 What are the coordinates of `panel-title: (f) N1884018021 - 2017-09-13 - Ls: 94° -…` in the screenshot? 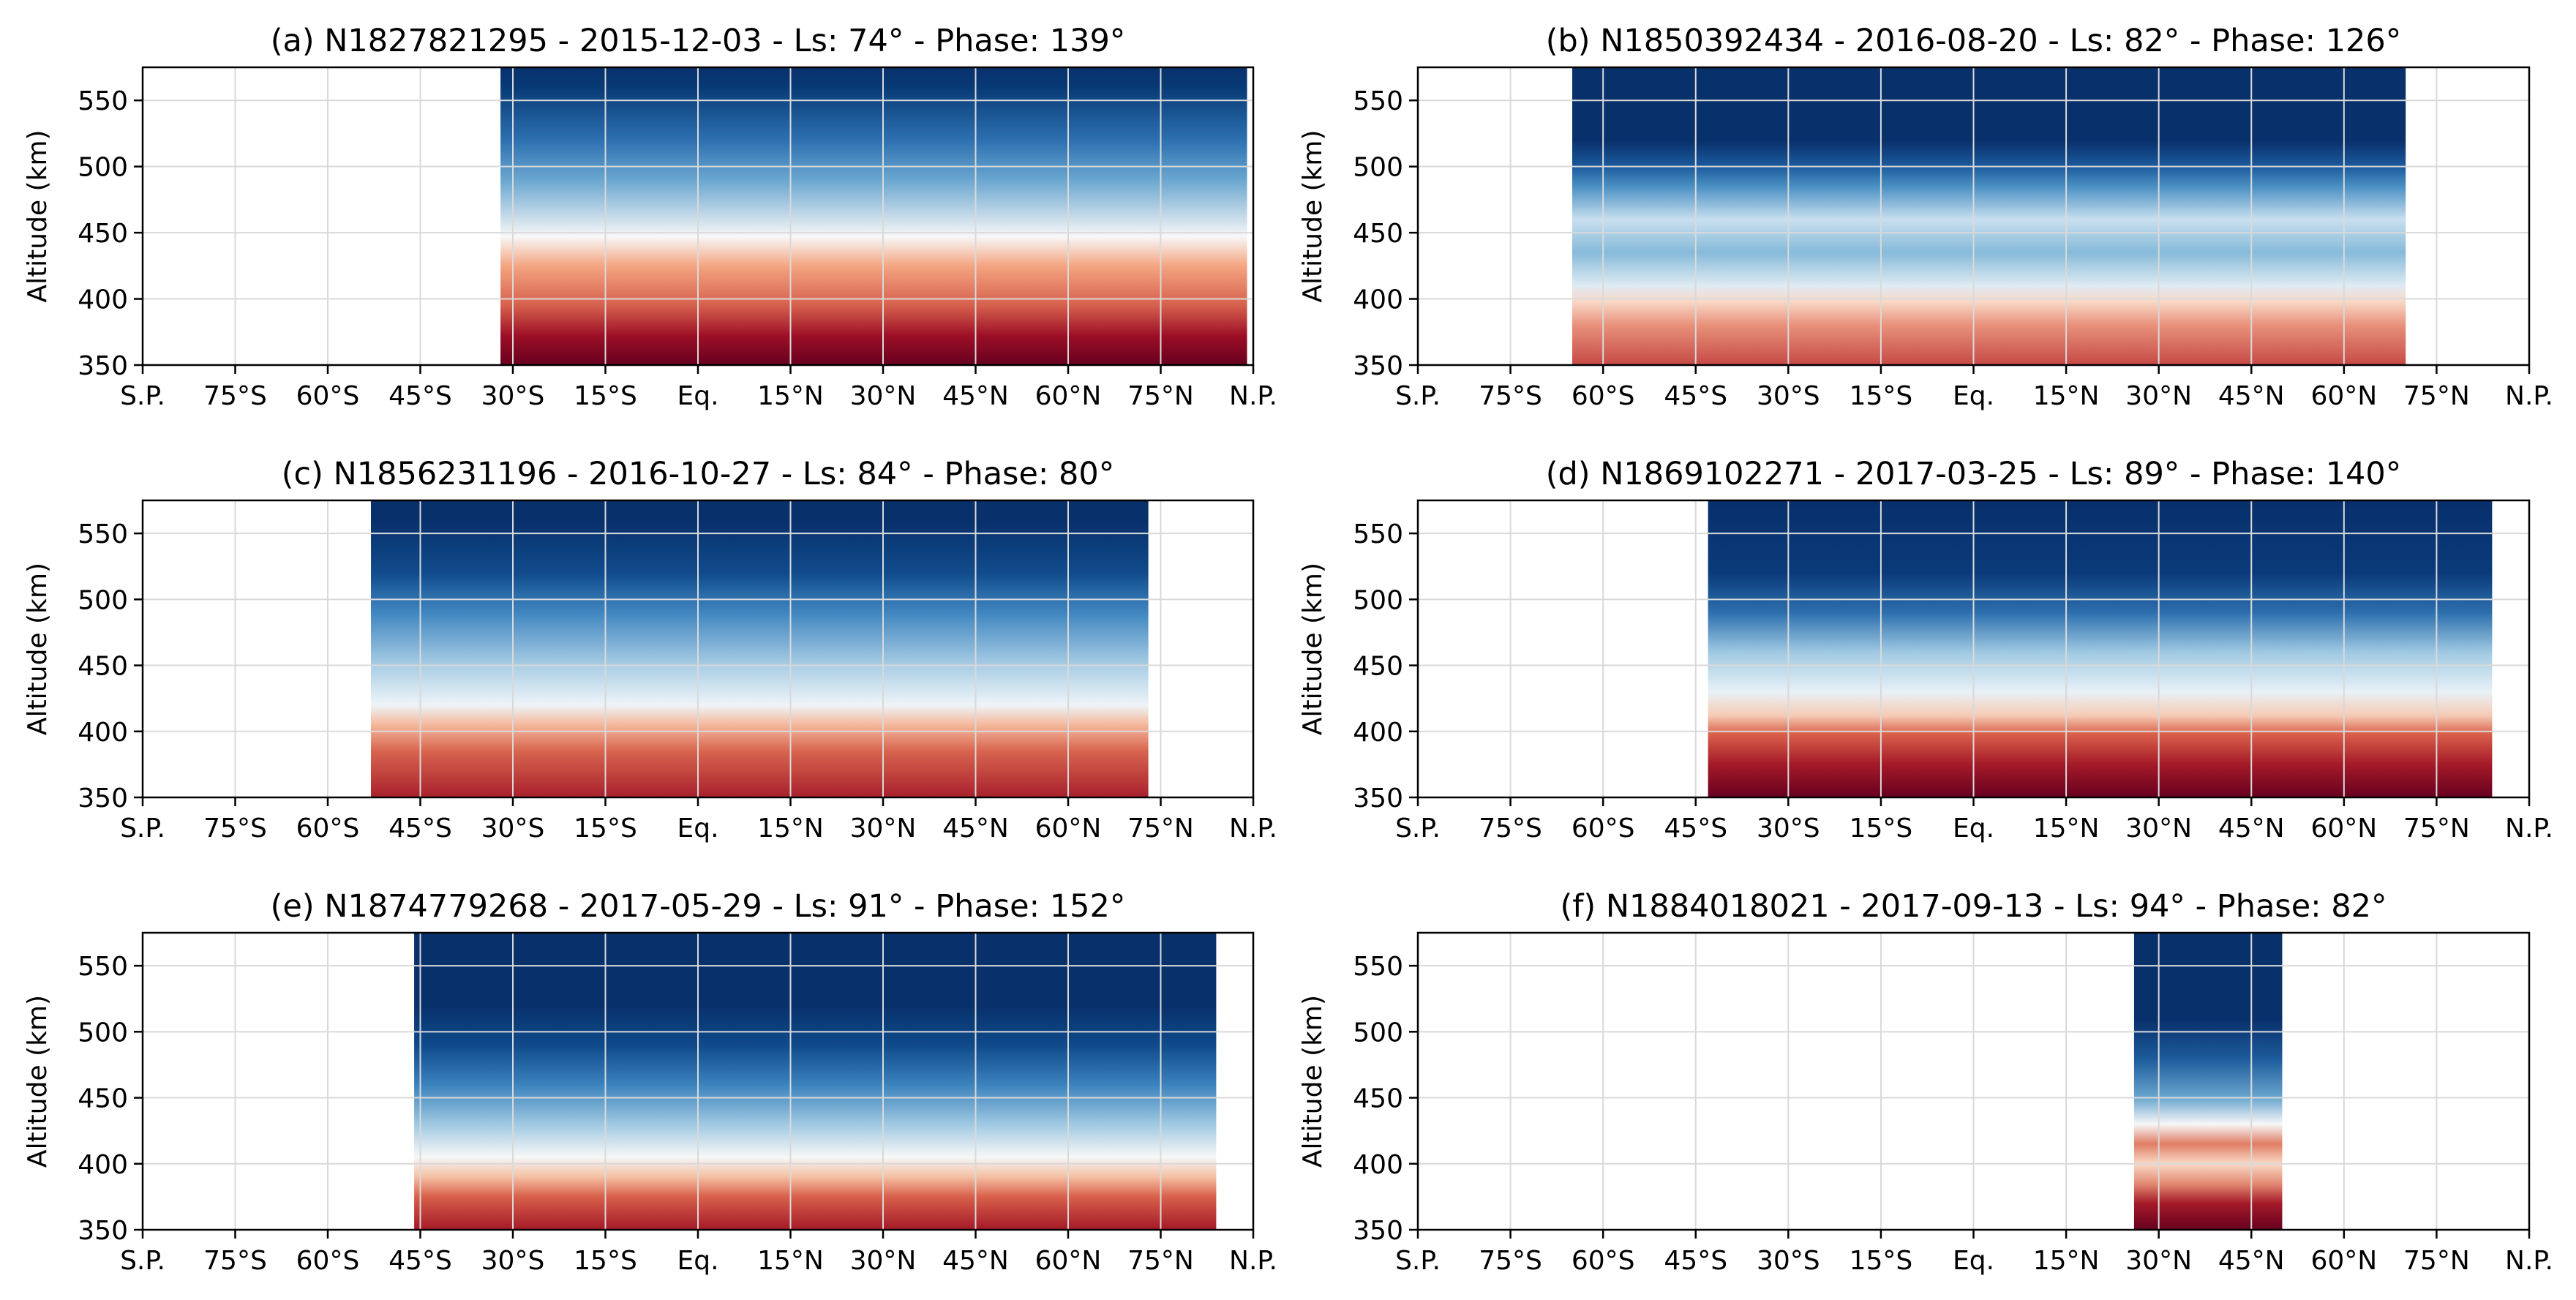 It's located at (1973, 906).